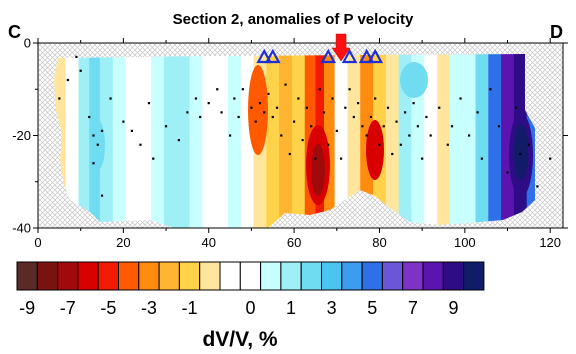  I want to click on high-velocity-shallow-east, so click(414, 80).